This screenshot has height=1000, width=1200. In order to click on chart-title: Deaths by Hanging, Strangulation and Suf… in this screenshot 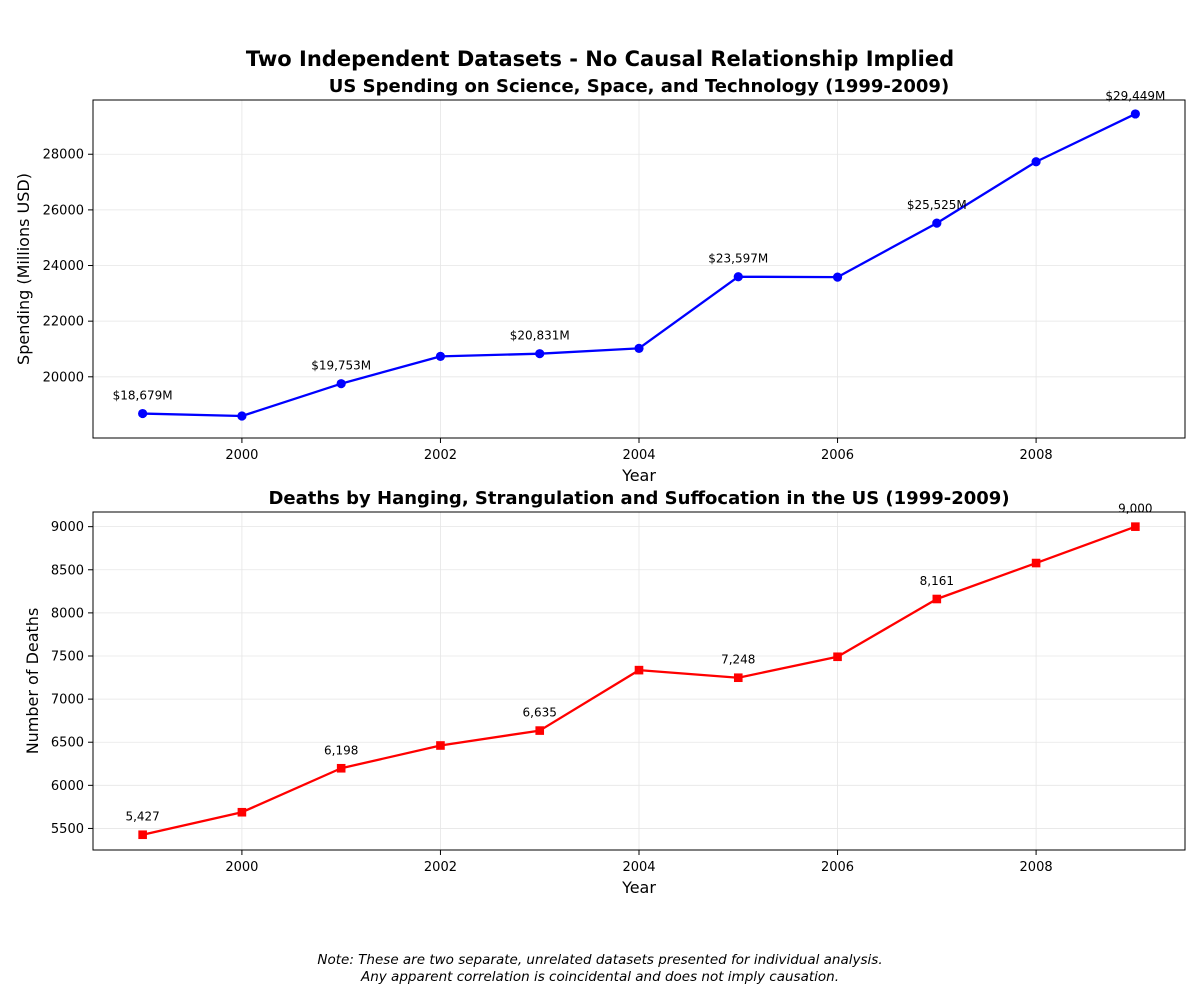, I will do `click(638, 498)`.